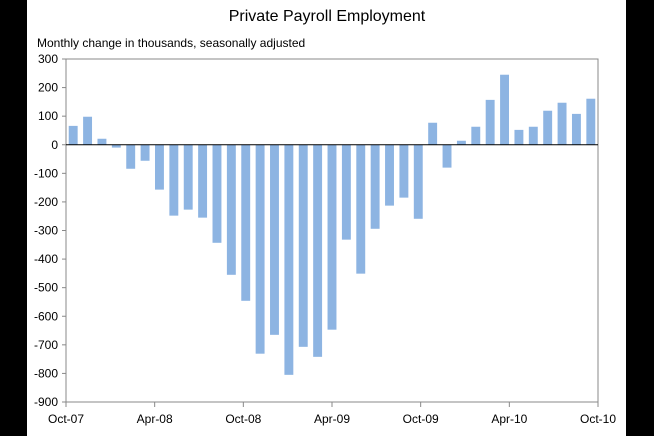 The image size is (654, 436). I want to click on y-tick-label: 300, so click(48, 59).